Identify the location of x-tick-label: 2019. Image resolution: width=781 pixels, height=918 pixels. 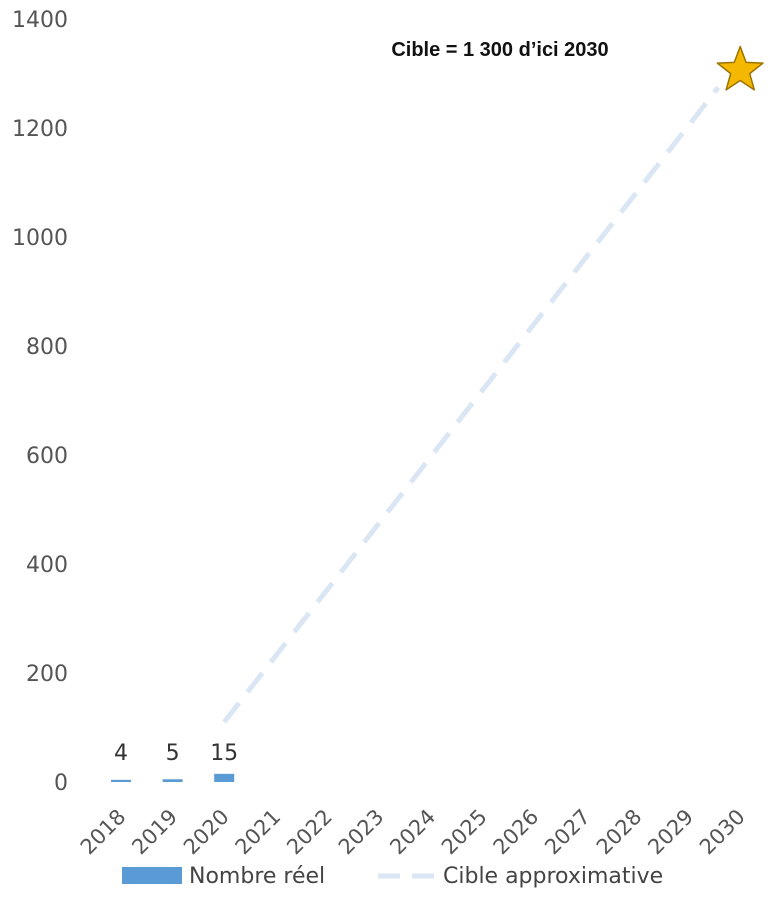
(154, 832).